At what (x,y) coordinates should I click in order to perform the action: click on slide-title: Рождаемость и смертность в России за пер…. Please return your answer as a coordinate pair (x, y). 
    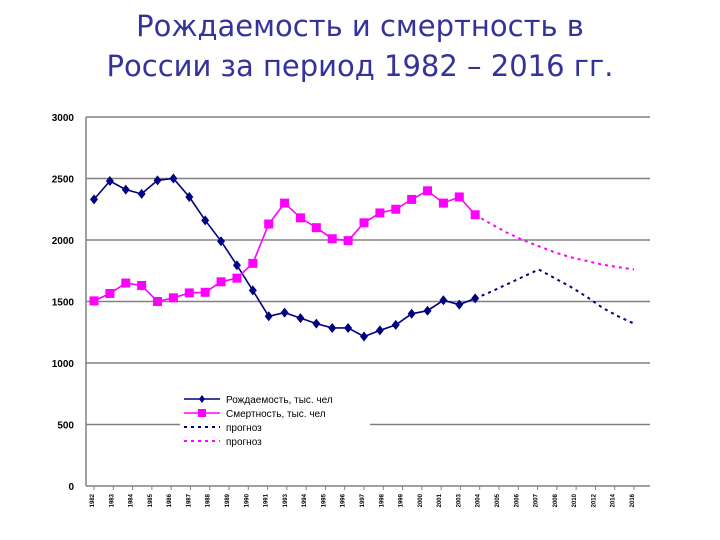
    Looking at the image, I should click on (360, 46).